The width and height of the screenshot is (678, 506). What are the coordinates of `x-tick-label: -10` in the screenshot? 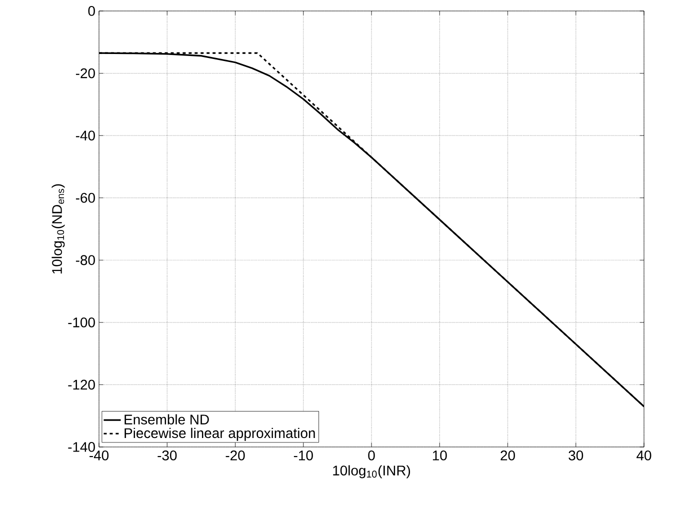 It's located at (303, 455).